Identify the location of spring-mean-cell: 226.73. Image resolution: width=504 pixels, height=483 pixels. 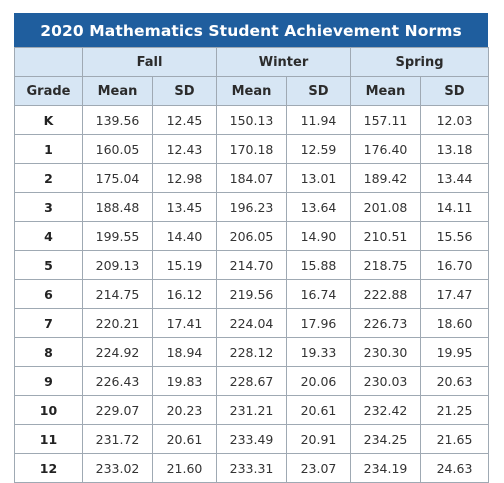
(385, 323).